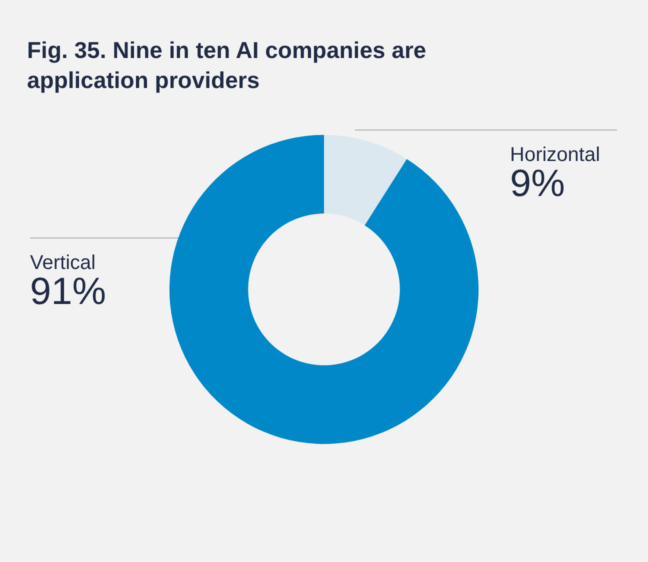  What do you see at coordinates (68, 292) in the screenshot?
I see `data-label: 91%` at bounding box center [68, 292].